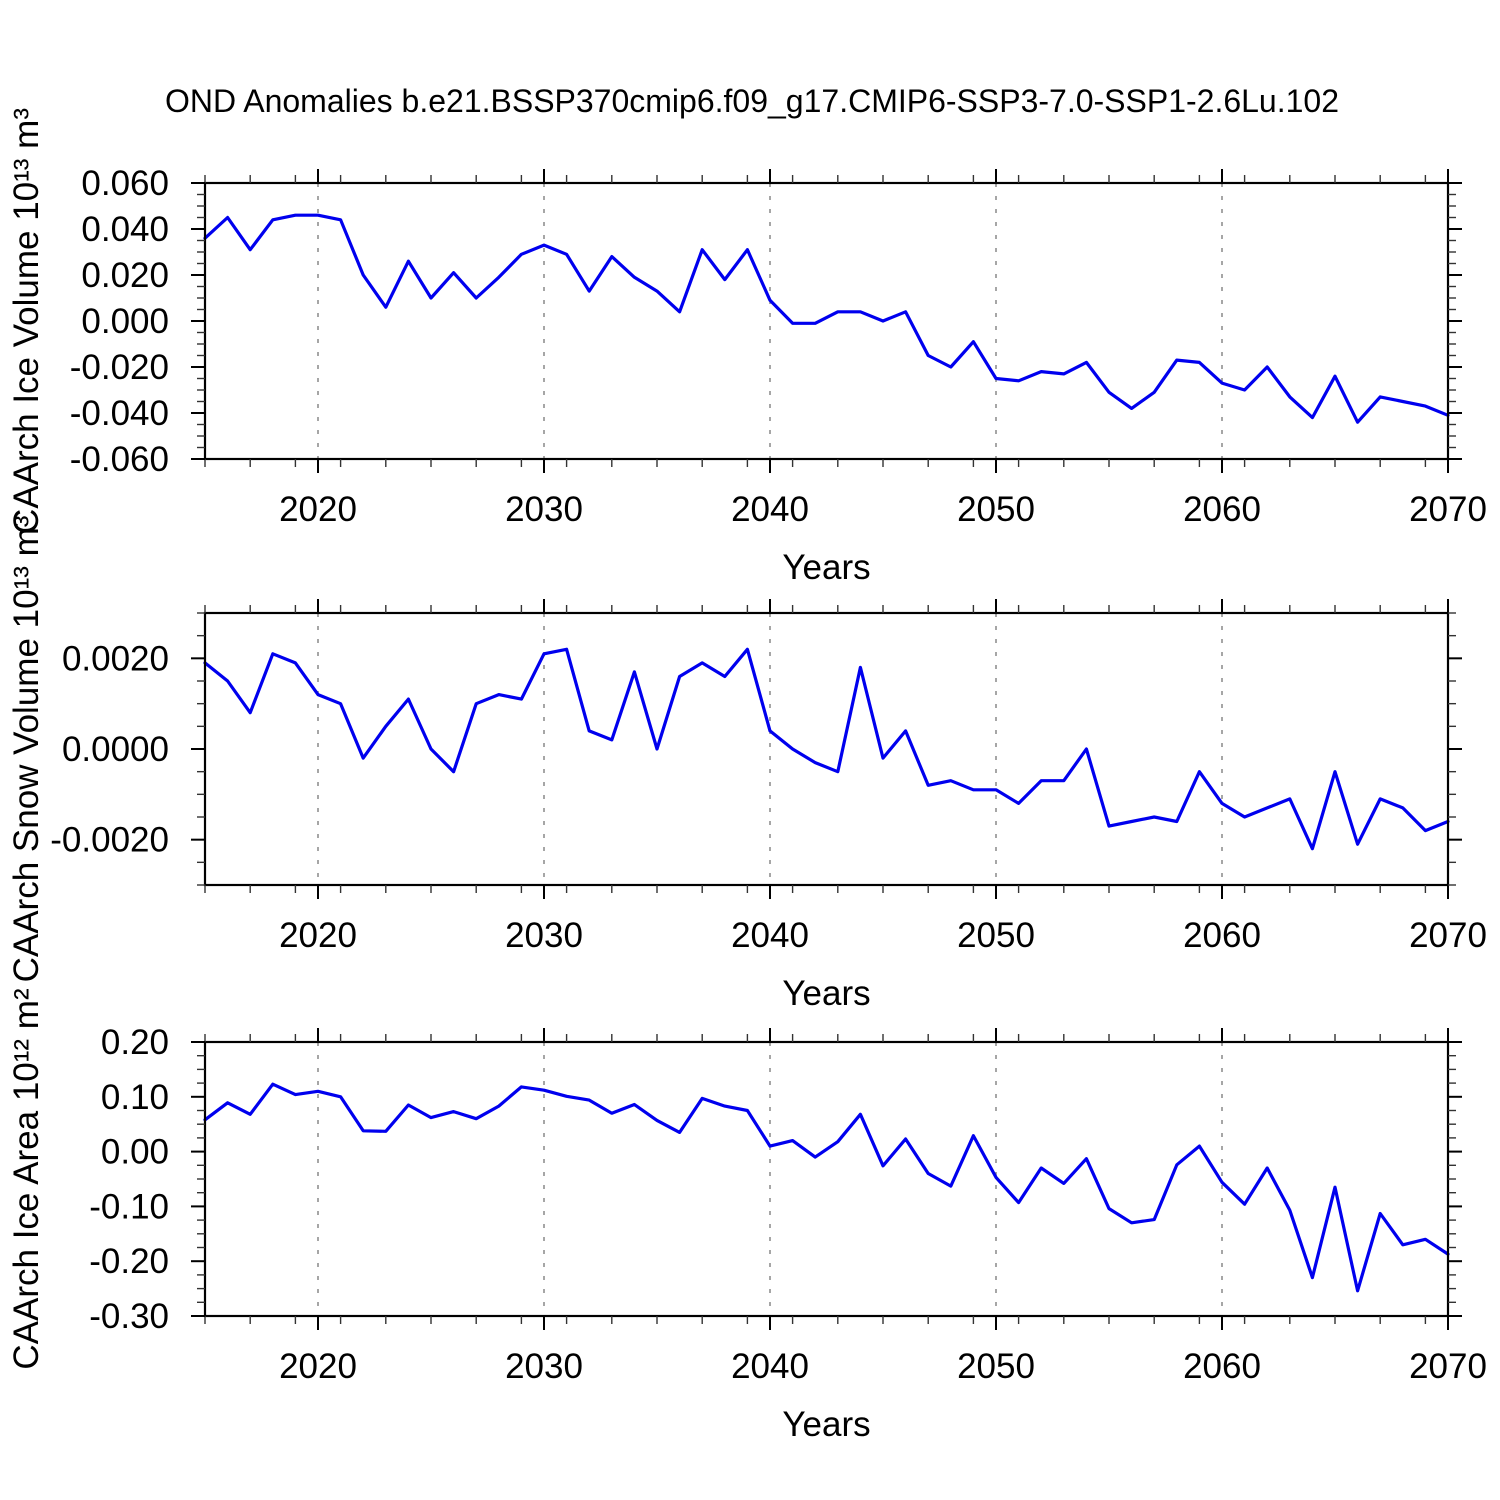  Describe the element at coordinates (129, 1261) in the screenshot. I see `y-tick-label: -0.20` at that location.